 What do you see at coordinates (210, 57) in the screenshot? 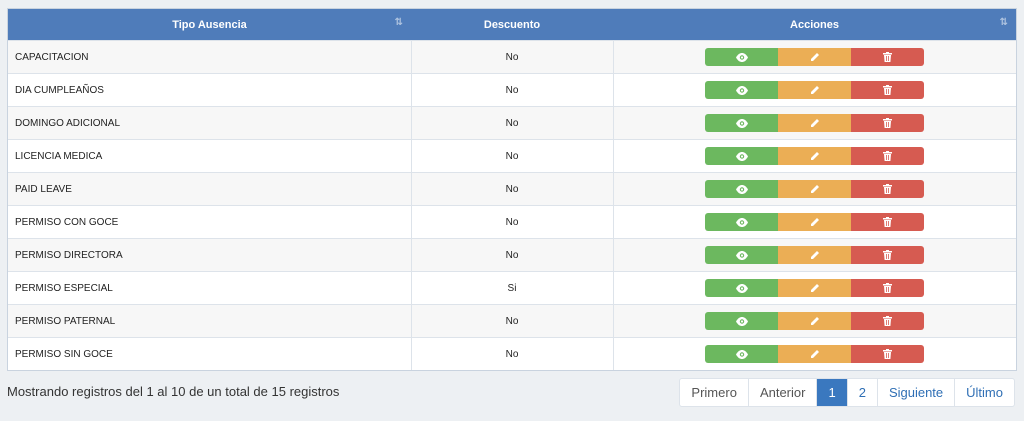
I see `cell-tipo: CAPACITACION` at bounding box center [210, 57].